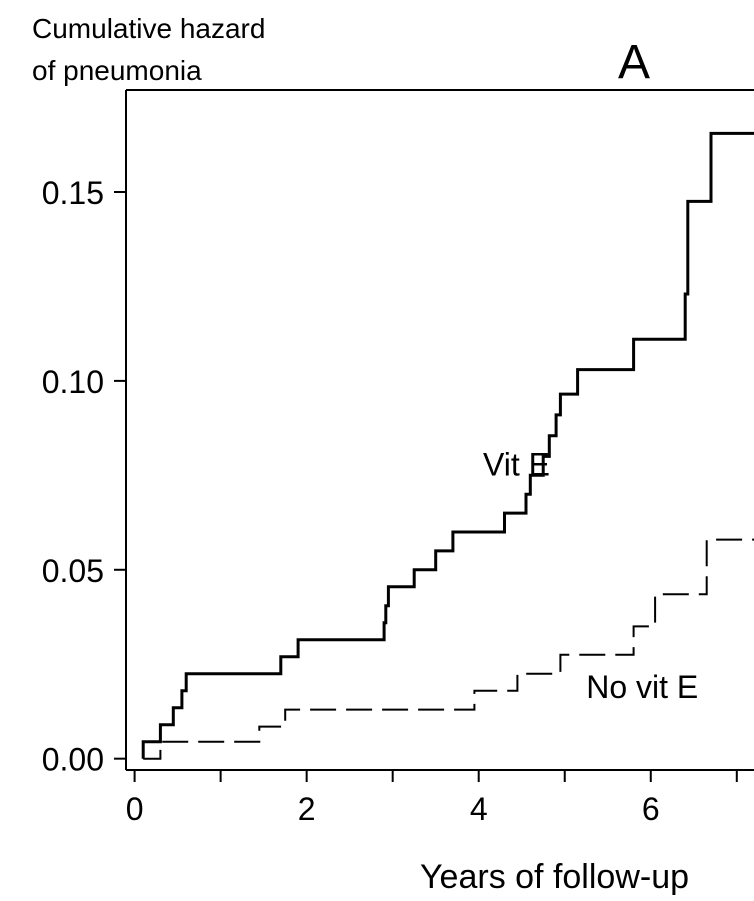  Describe the element at coordinates (651, 809) in the screenshot. I see `x-tick-label: 6` at that location.